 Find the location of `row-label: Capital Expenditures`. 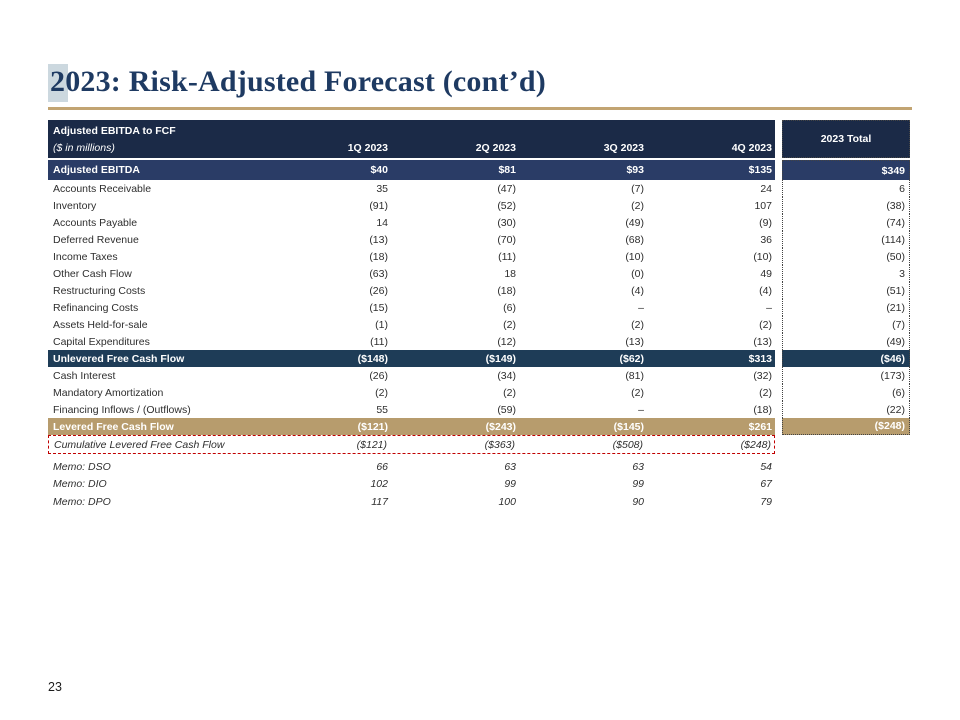

row-label: Capital Expenditures is located at coordinates (101, 341).